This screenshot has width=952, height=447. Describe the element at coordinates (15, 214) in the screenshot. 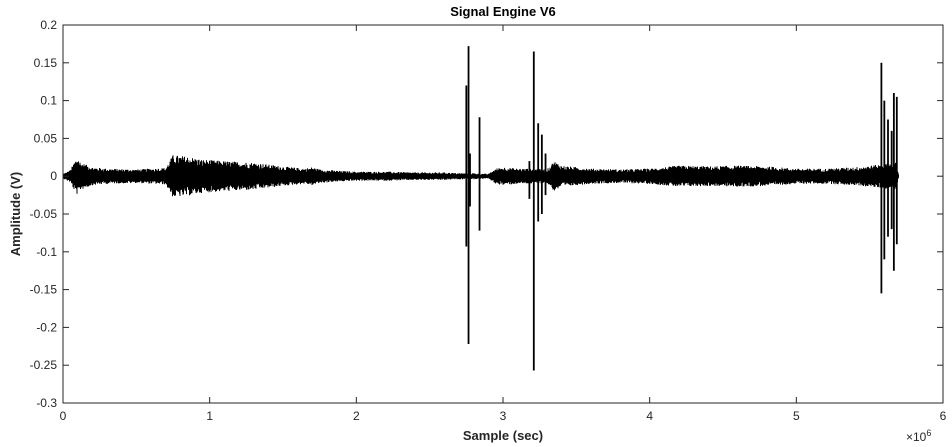

I see `y-axis-label: Amplitude (V)` at that location.